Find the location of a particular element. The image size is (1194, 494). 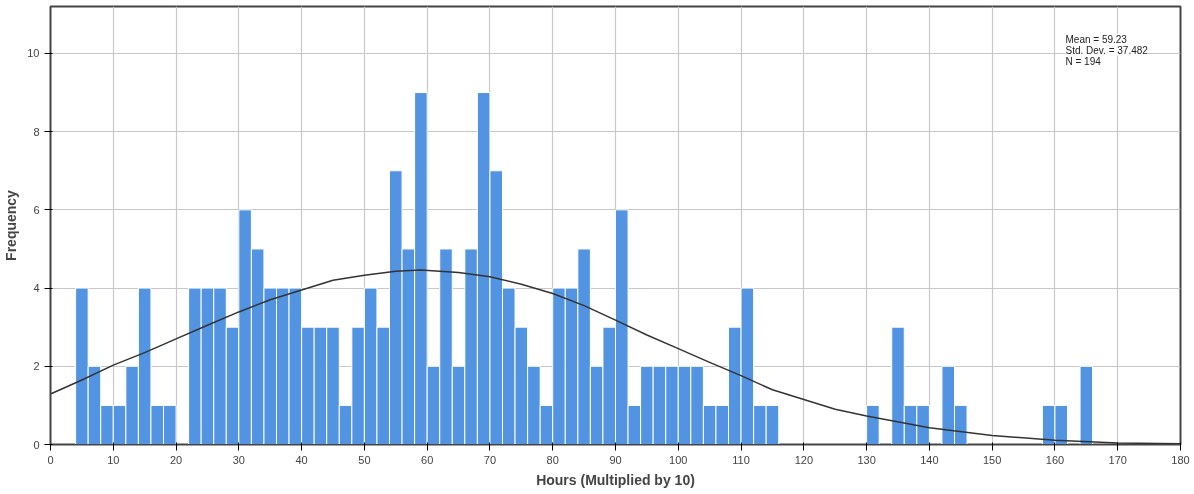

annotation: Mean = 59.23 is located at coordinates (1096, 39).